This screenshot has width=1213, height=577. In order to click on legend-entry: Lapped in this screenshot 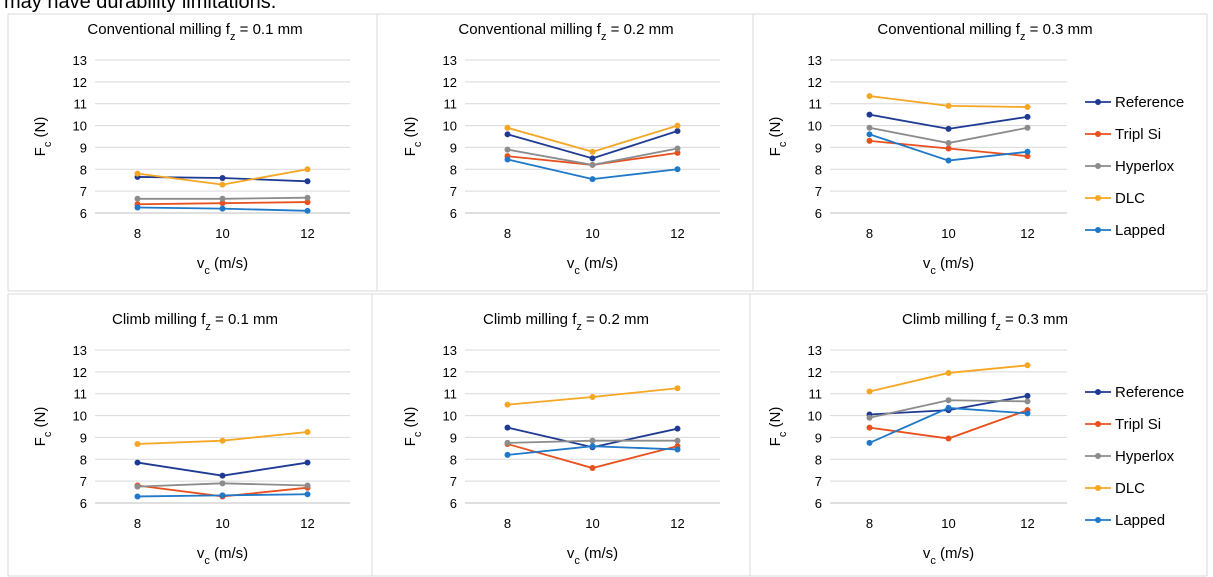, I will do `click(1125, 520)`.